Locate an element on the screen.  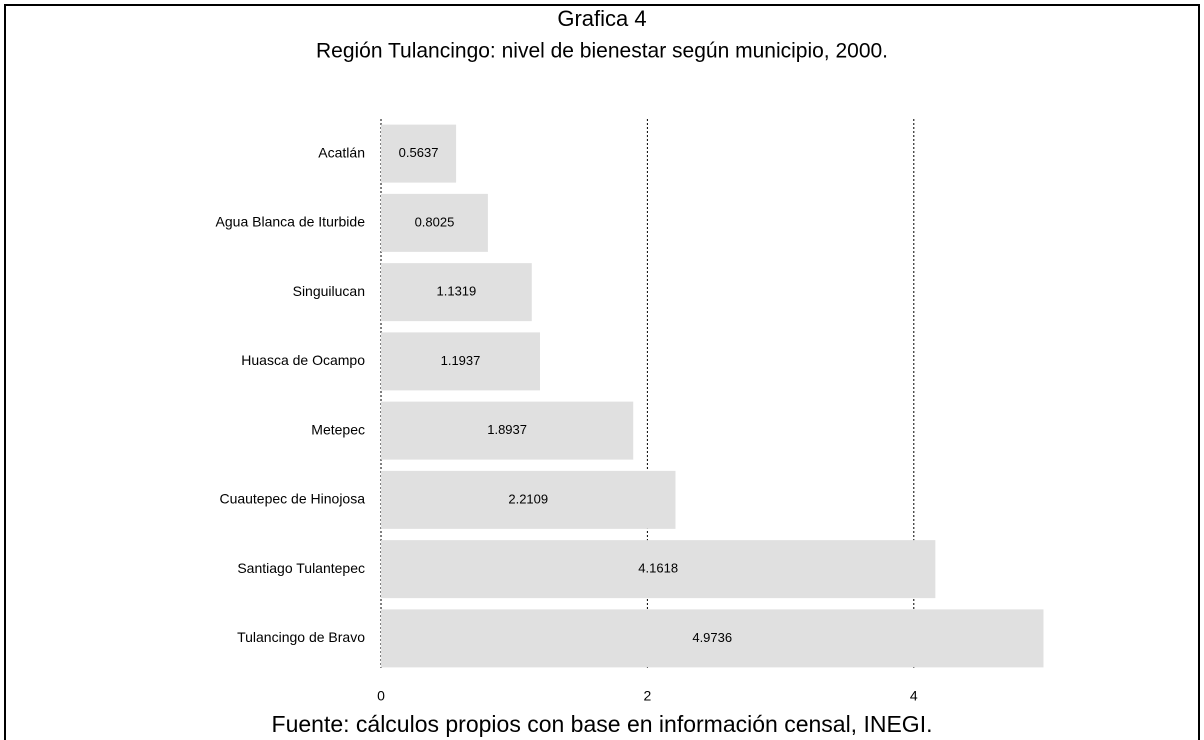
x-tick-label: 0 is located at coordinates (381, 696).